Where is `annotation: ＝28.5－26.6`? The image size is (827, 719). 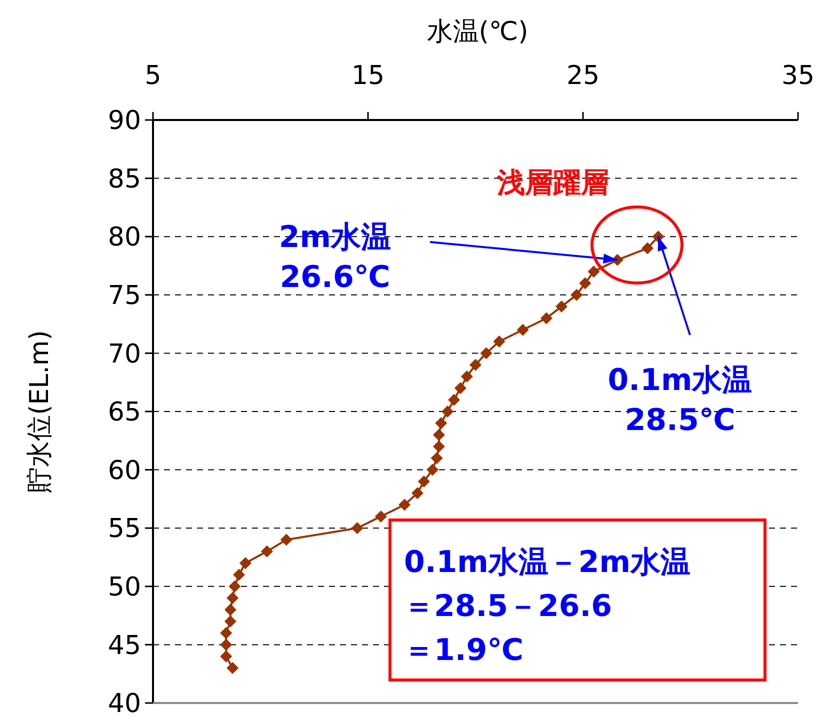 annotation: ＝28.5－26.6 is located at coordinates (508, 606).